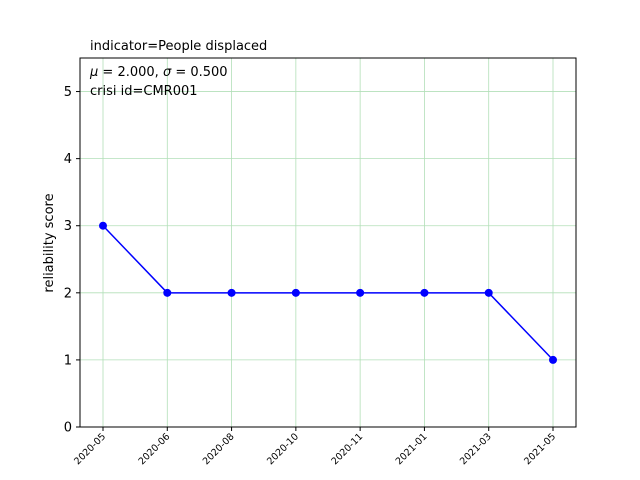 Image resolution: width=640 pixels, height=480 pixels. I want to click on mean-value: 2.000, so click(135, 72).